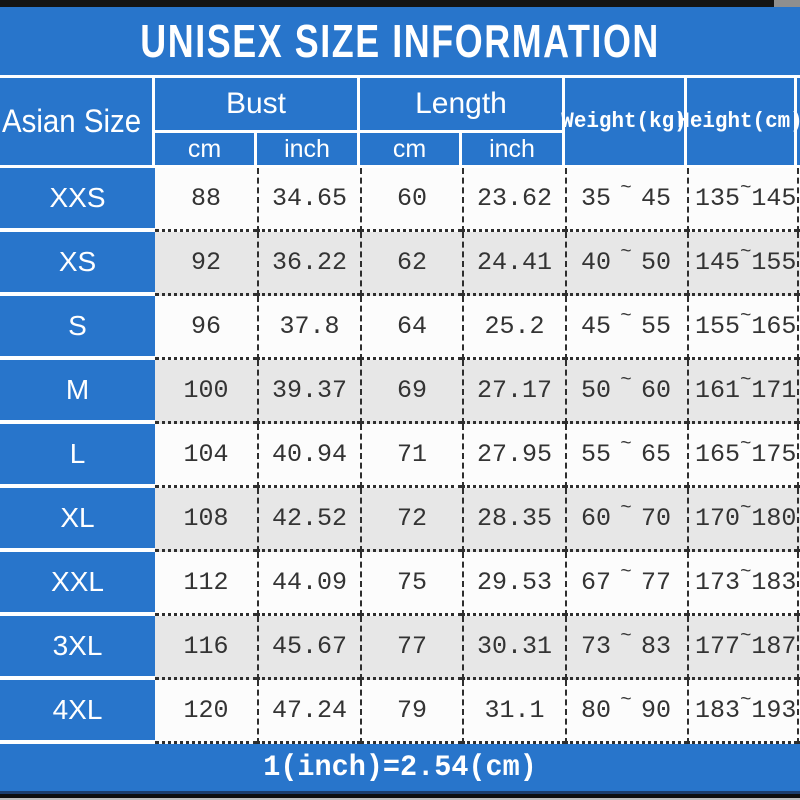 The image size is (800, 800). Describe the element at coordinates (742, 456) in the screenshot. I see `height-range-cell: 165 ~ 175` at that location.